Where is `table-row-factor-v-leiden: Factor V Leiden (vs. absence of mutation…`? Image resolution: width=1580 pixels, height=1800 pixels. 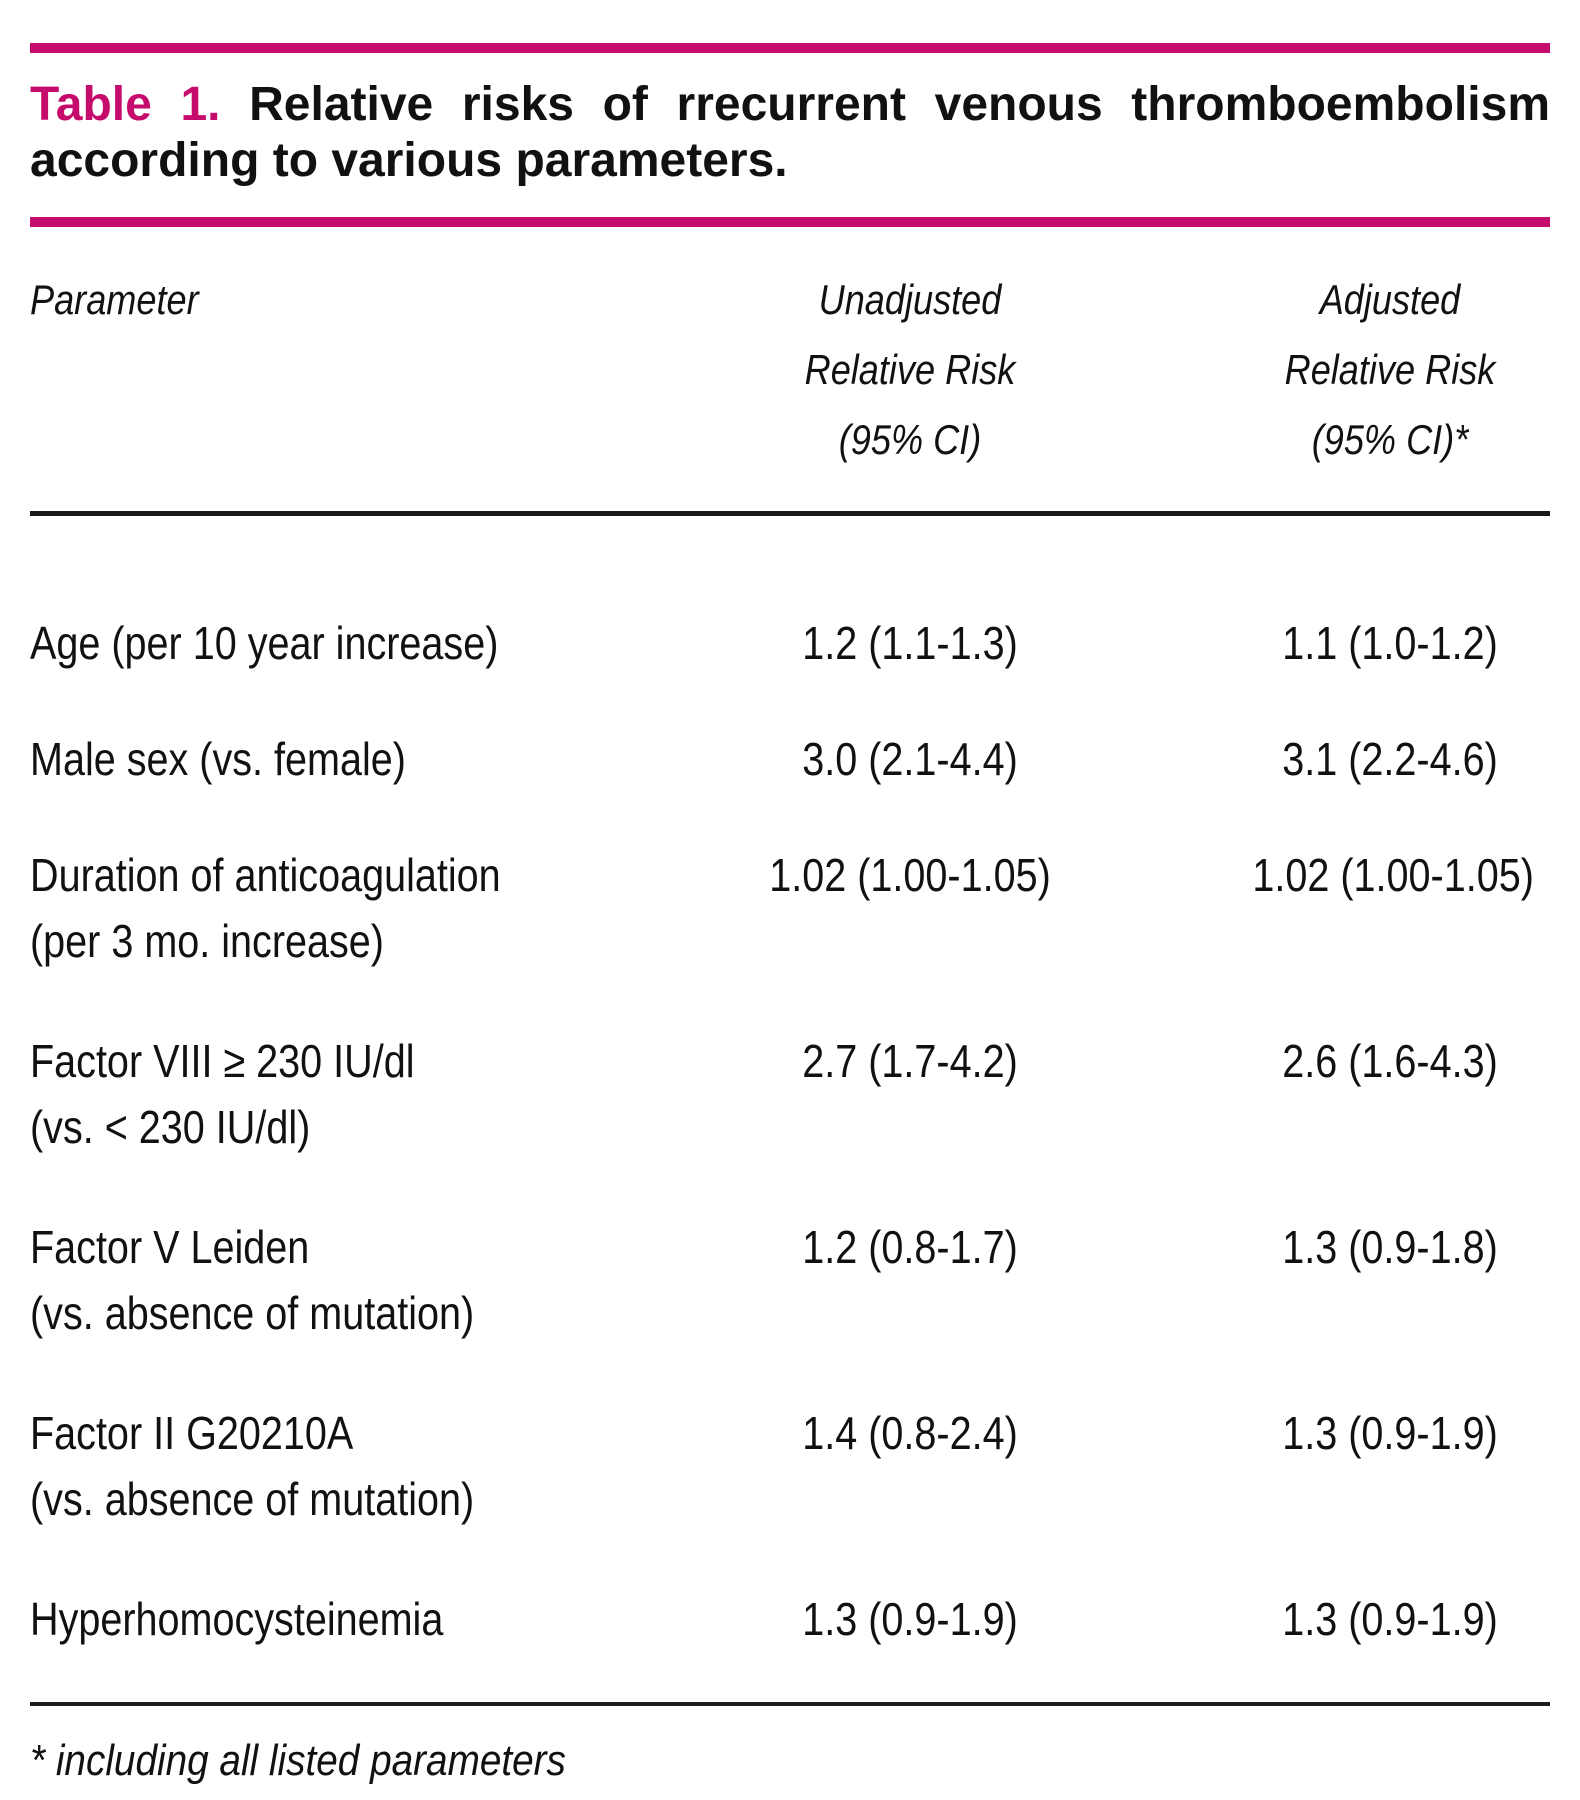
table-row-factor-v-leiden: Factor V Leiden (vs. absence of mutation… is located at coordinates (790, 1280).